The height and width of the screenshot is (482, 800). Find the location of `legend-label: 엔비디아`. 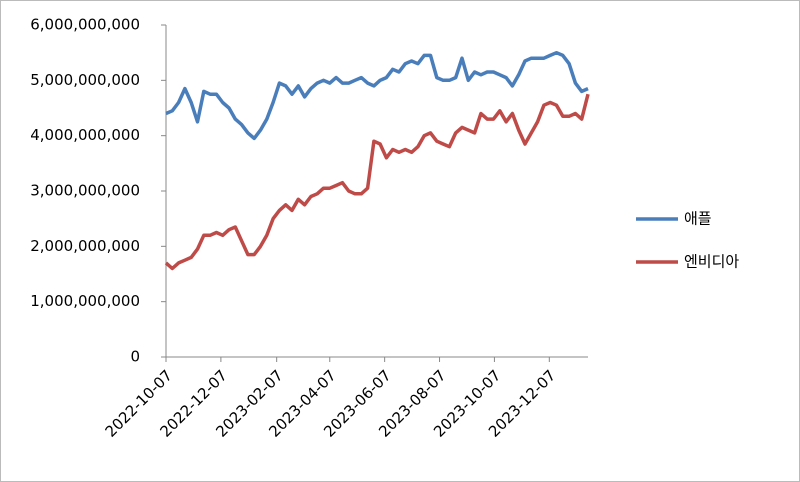

legend-label: 엔비디아 is located at coordinates (711, 262).